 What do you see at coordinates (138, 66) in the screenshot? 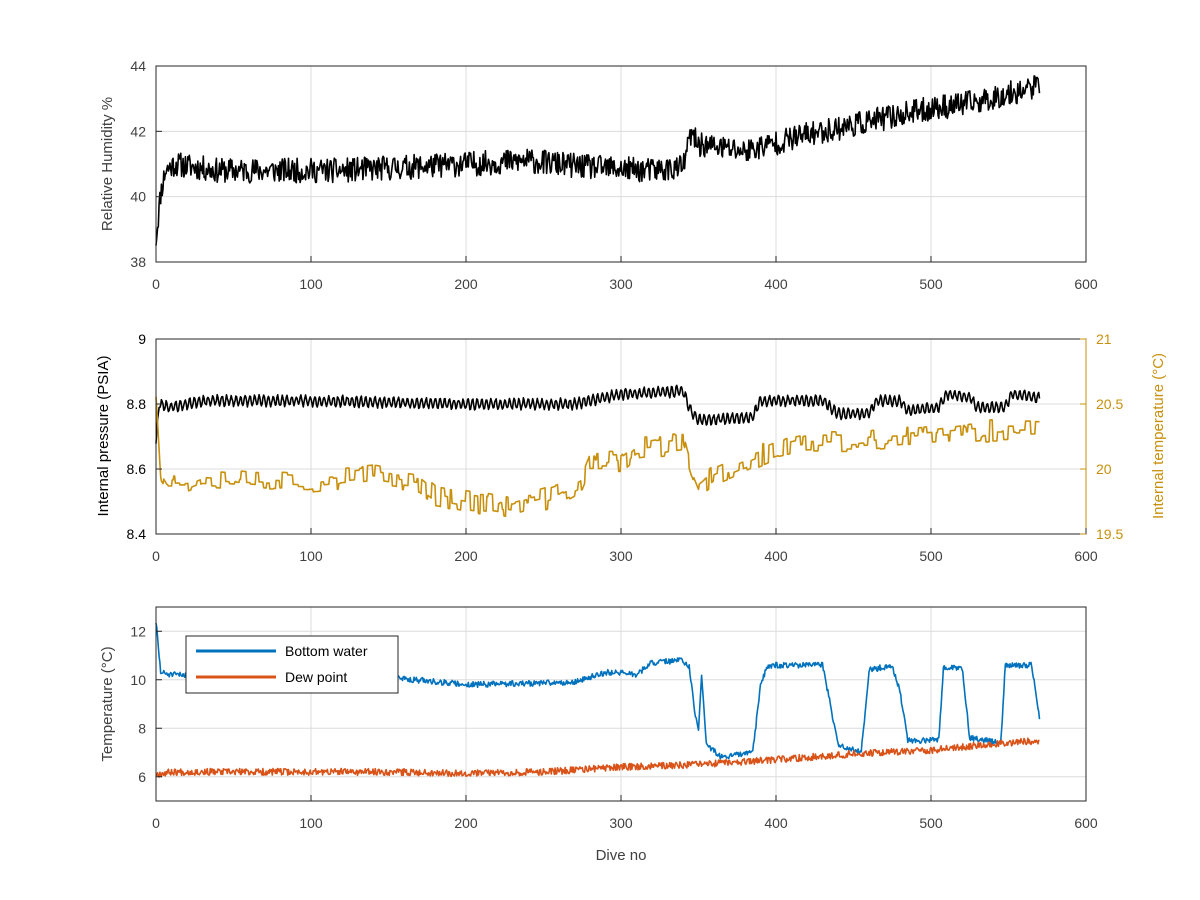
I see `y-tick-label: 44` at bounding box center [138, 66].